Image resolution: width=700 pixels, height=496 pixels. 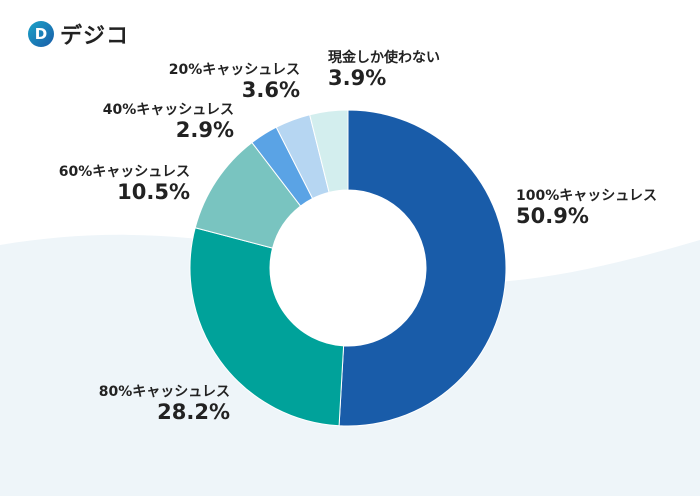 What do you see at coordinates (164, 392) in the screenshot?
I see `category-label: 80%キャッシュレス` at bounding box center [164, 392].